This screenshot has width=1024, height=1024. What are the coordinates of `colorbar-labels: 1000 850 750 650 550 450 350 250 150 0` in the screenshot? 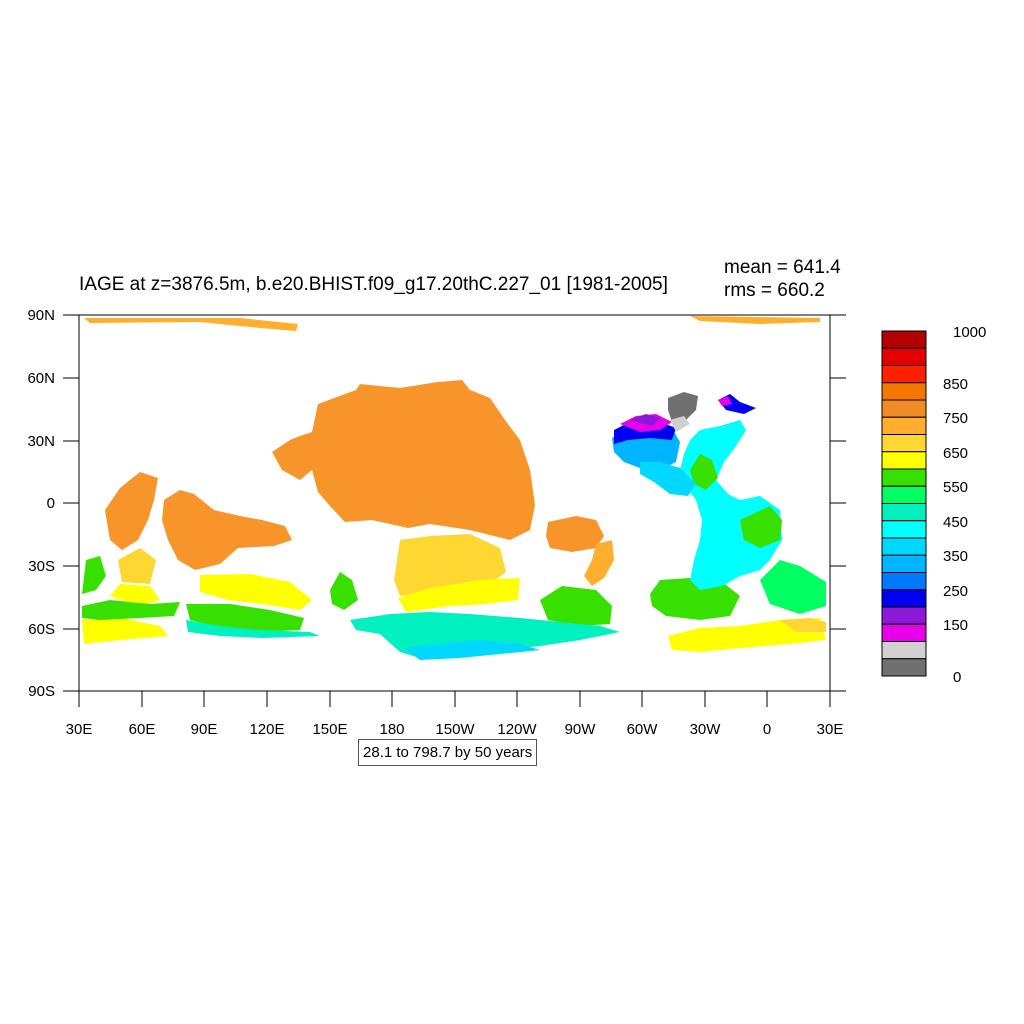 It's located at (964, 505).